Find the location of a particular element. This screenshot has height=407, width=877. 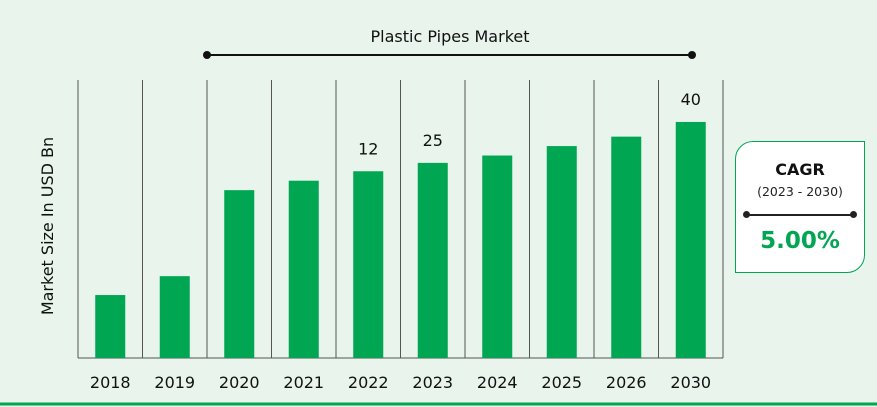

x-tick-label: 2026 is located at coordinates (626, 382).